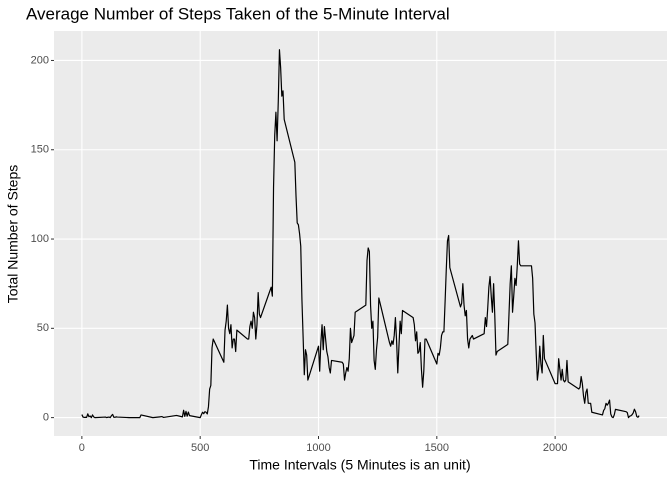 The image size is (672, 480). I want to click on x-tick-label: 500, so click(200, 448).